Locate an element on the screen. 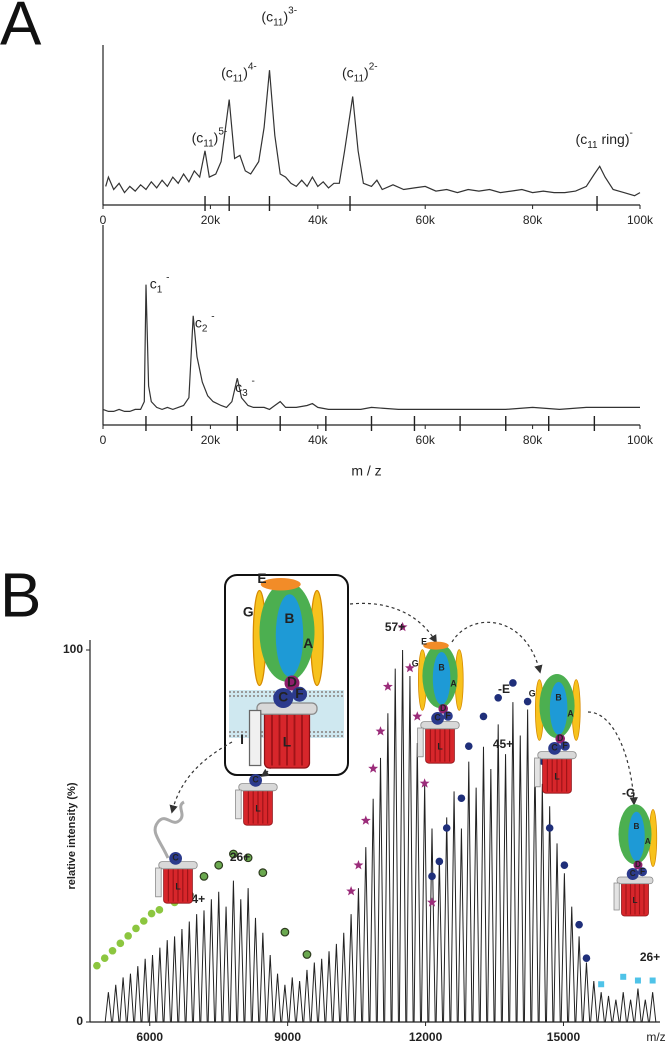 The height and width of the screenshot is (1050, 672). x-tick-label: 0 is located at coordinates (103, 440).